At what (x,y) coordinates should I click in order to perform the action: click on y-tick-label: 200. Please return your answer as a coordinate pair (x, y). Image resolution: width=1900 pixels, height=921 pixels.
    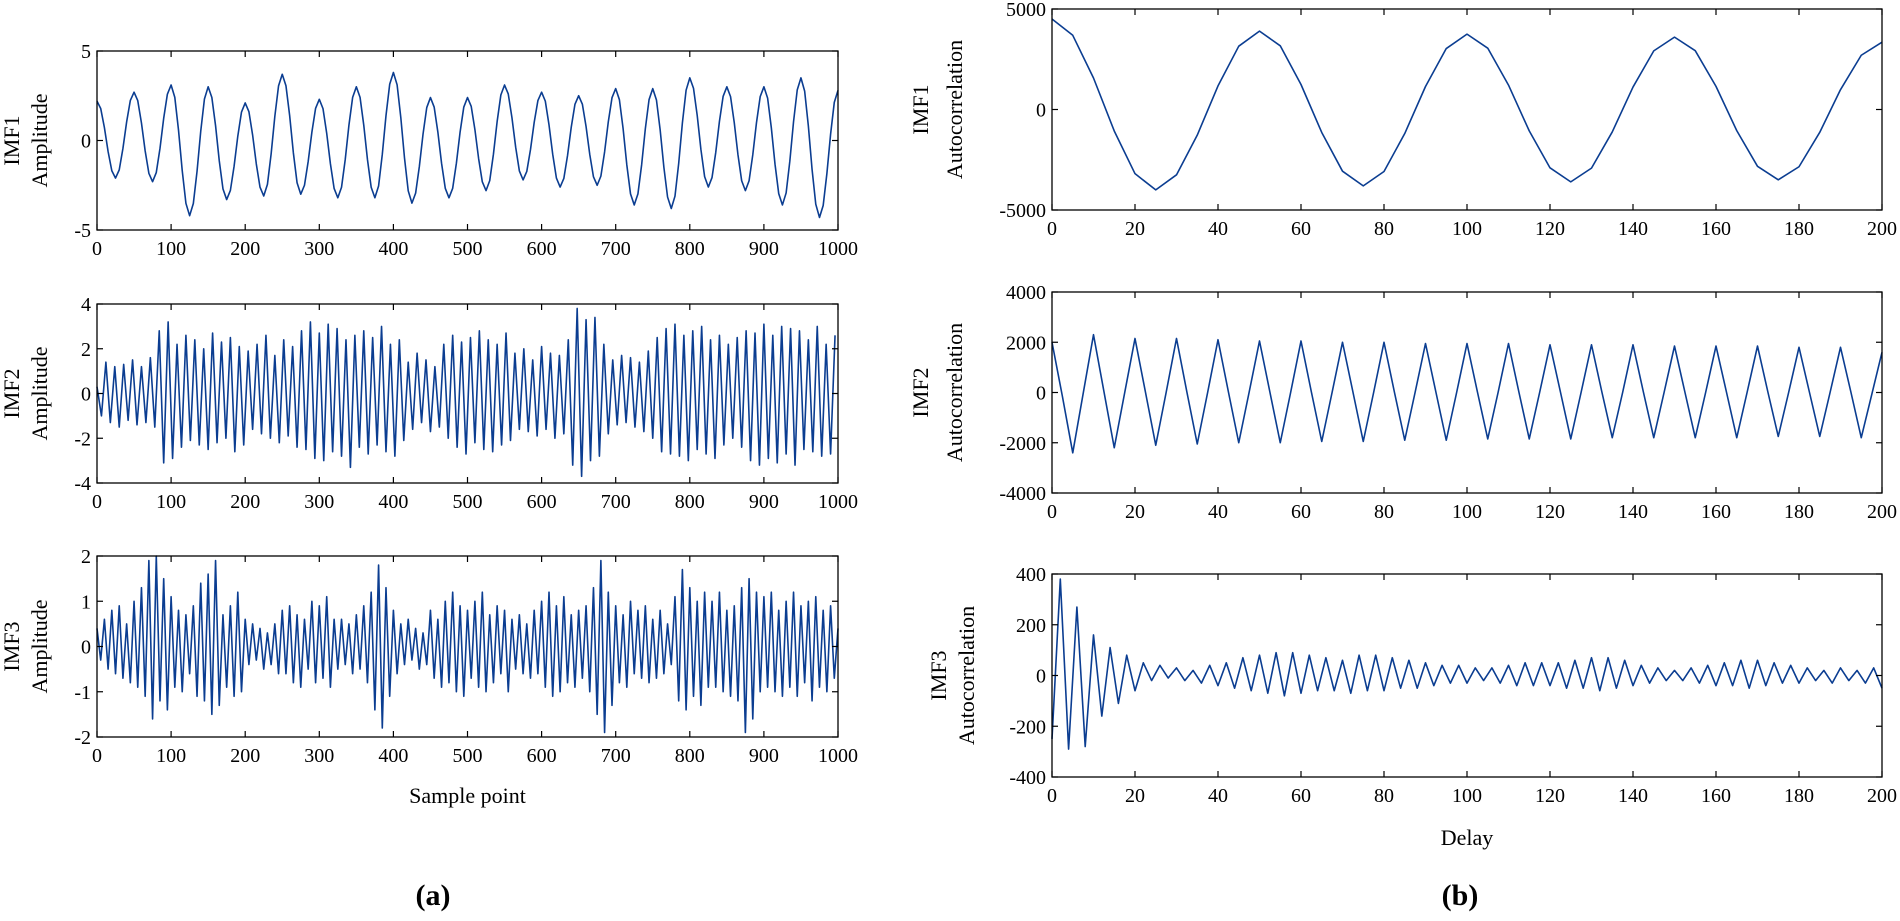
    Looking at the image, I should click on (1031, 626).